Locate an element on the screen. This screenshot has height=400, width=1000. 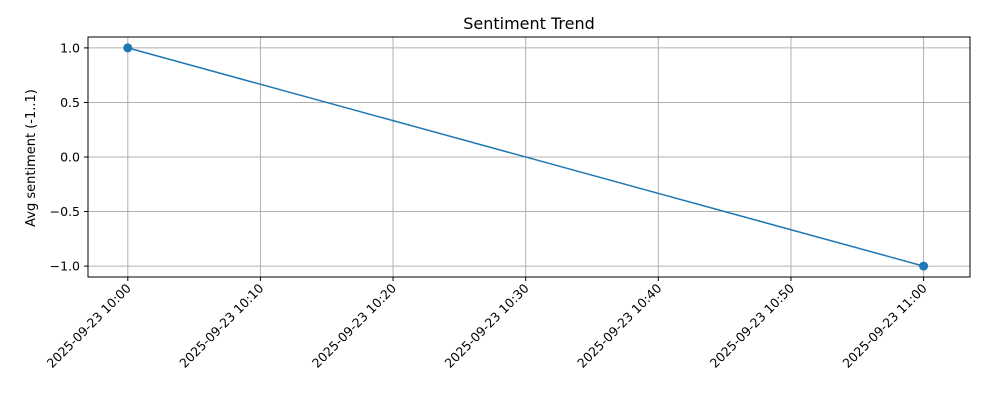
x-tick-label: 2025-09-23 11:00 is located at coordinates (884, 325).